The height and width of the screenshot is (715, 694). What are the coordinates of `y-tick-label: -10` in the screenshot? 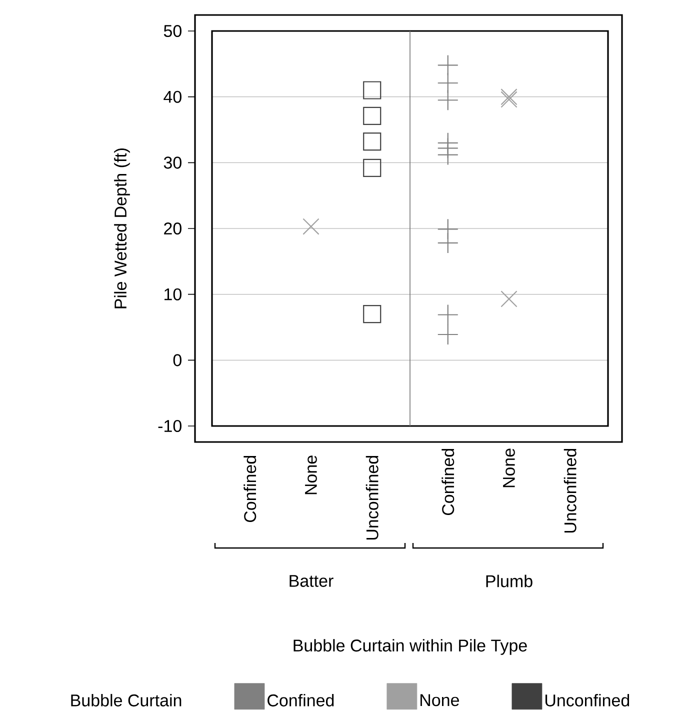 It's located at (170, 426).